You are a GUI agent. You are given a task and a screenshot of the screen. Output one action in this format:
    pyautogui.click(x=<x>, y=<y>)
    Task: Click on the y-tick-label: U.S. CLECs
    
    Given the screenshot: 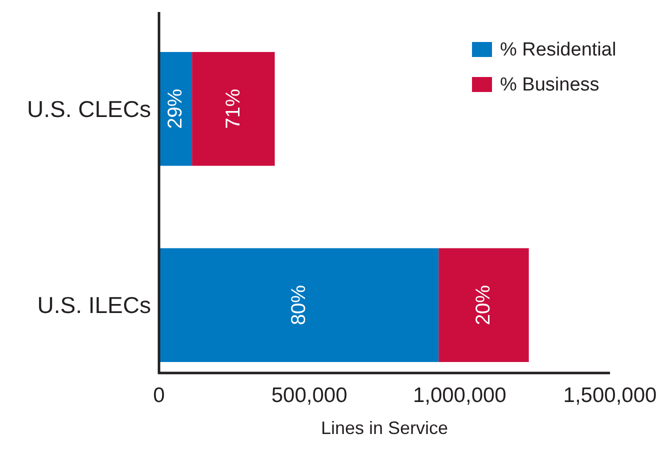 What is the action you would take?
    pyautogui.click(x=89, y=109)
    